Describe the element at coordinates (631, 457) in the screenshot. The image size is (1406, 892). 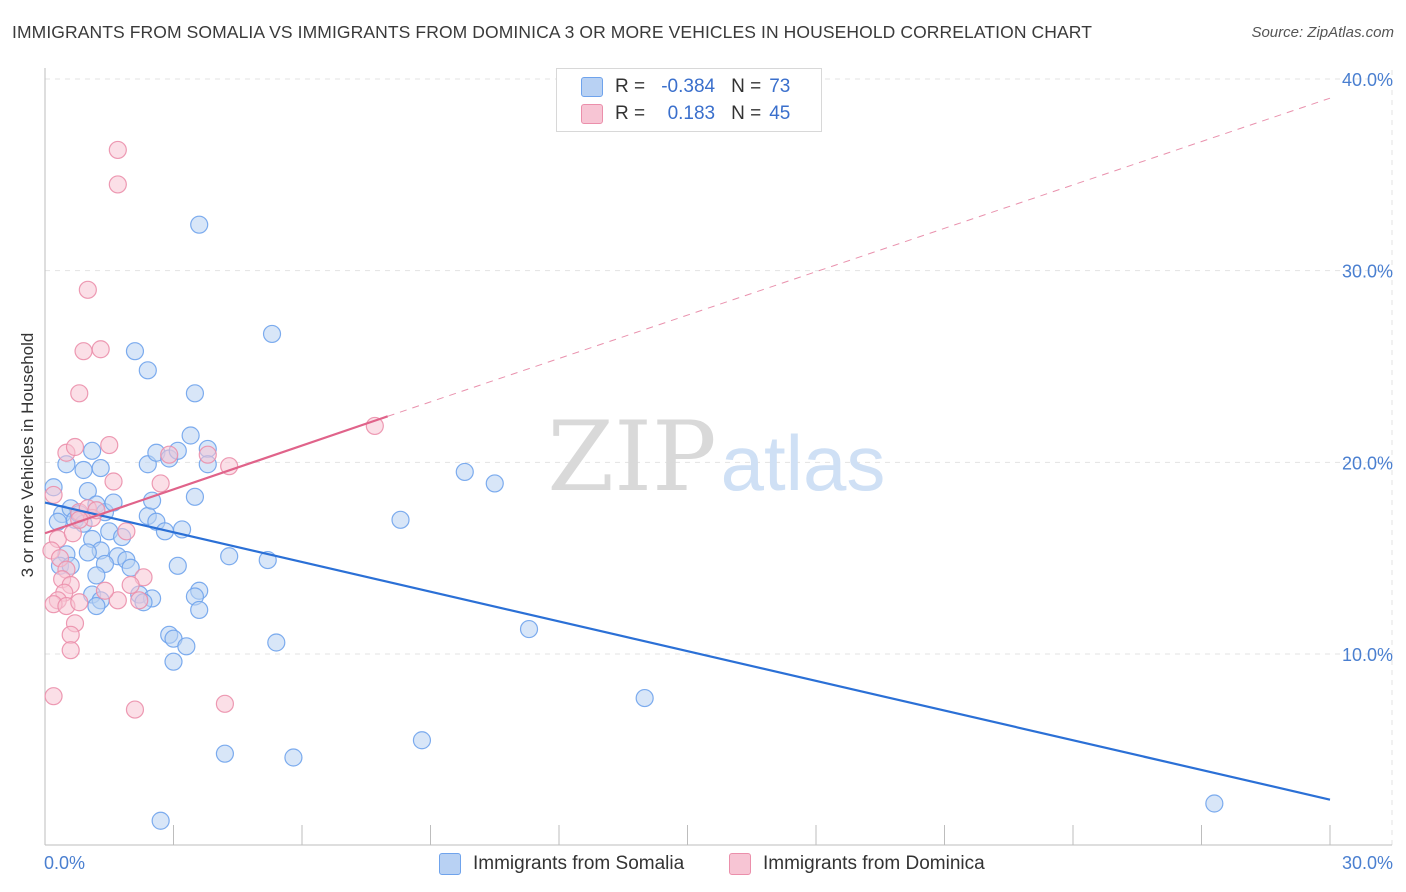
I see `watermark-zip: ZIP` at that location.